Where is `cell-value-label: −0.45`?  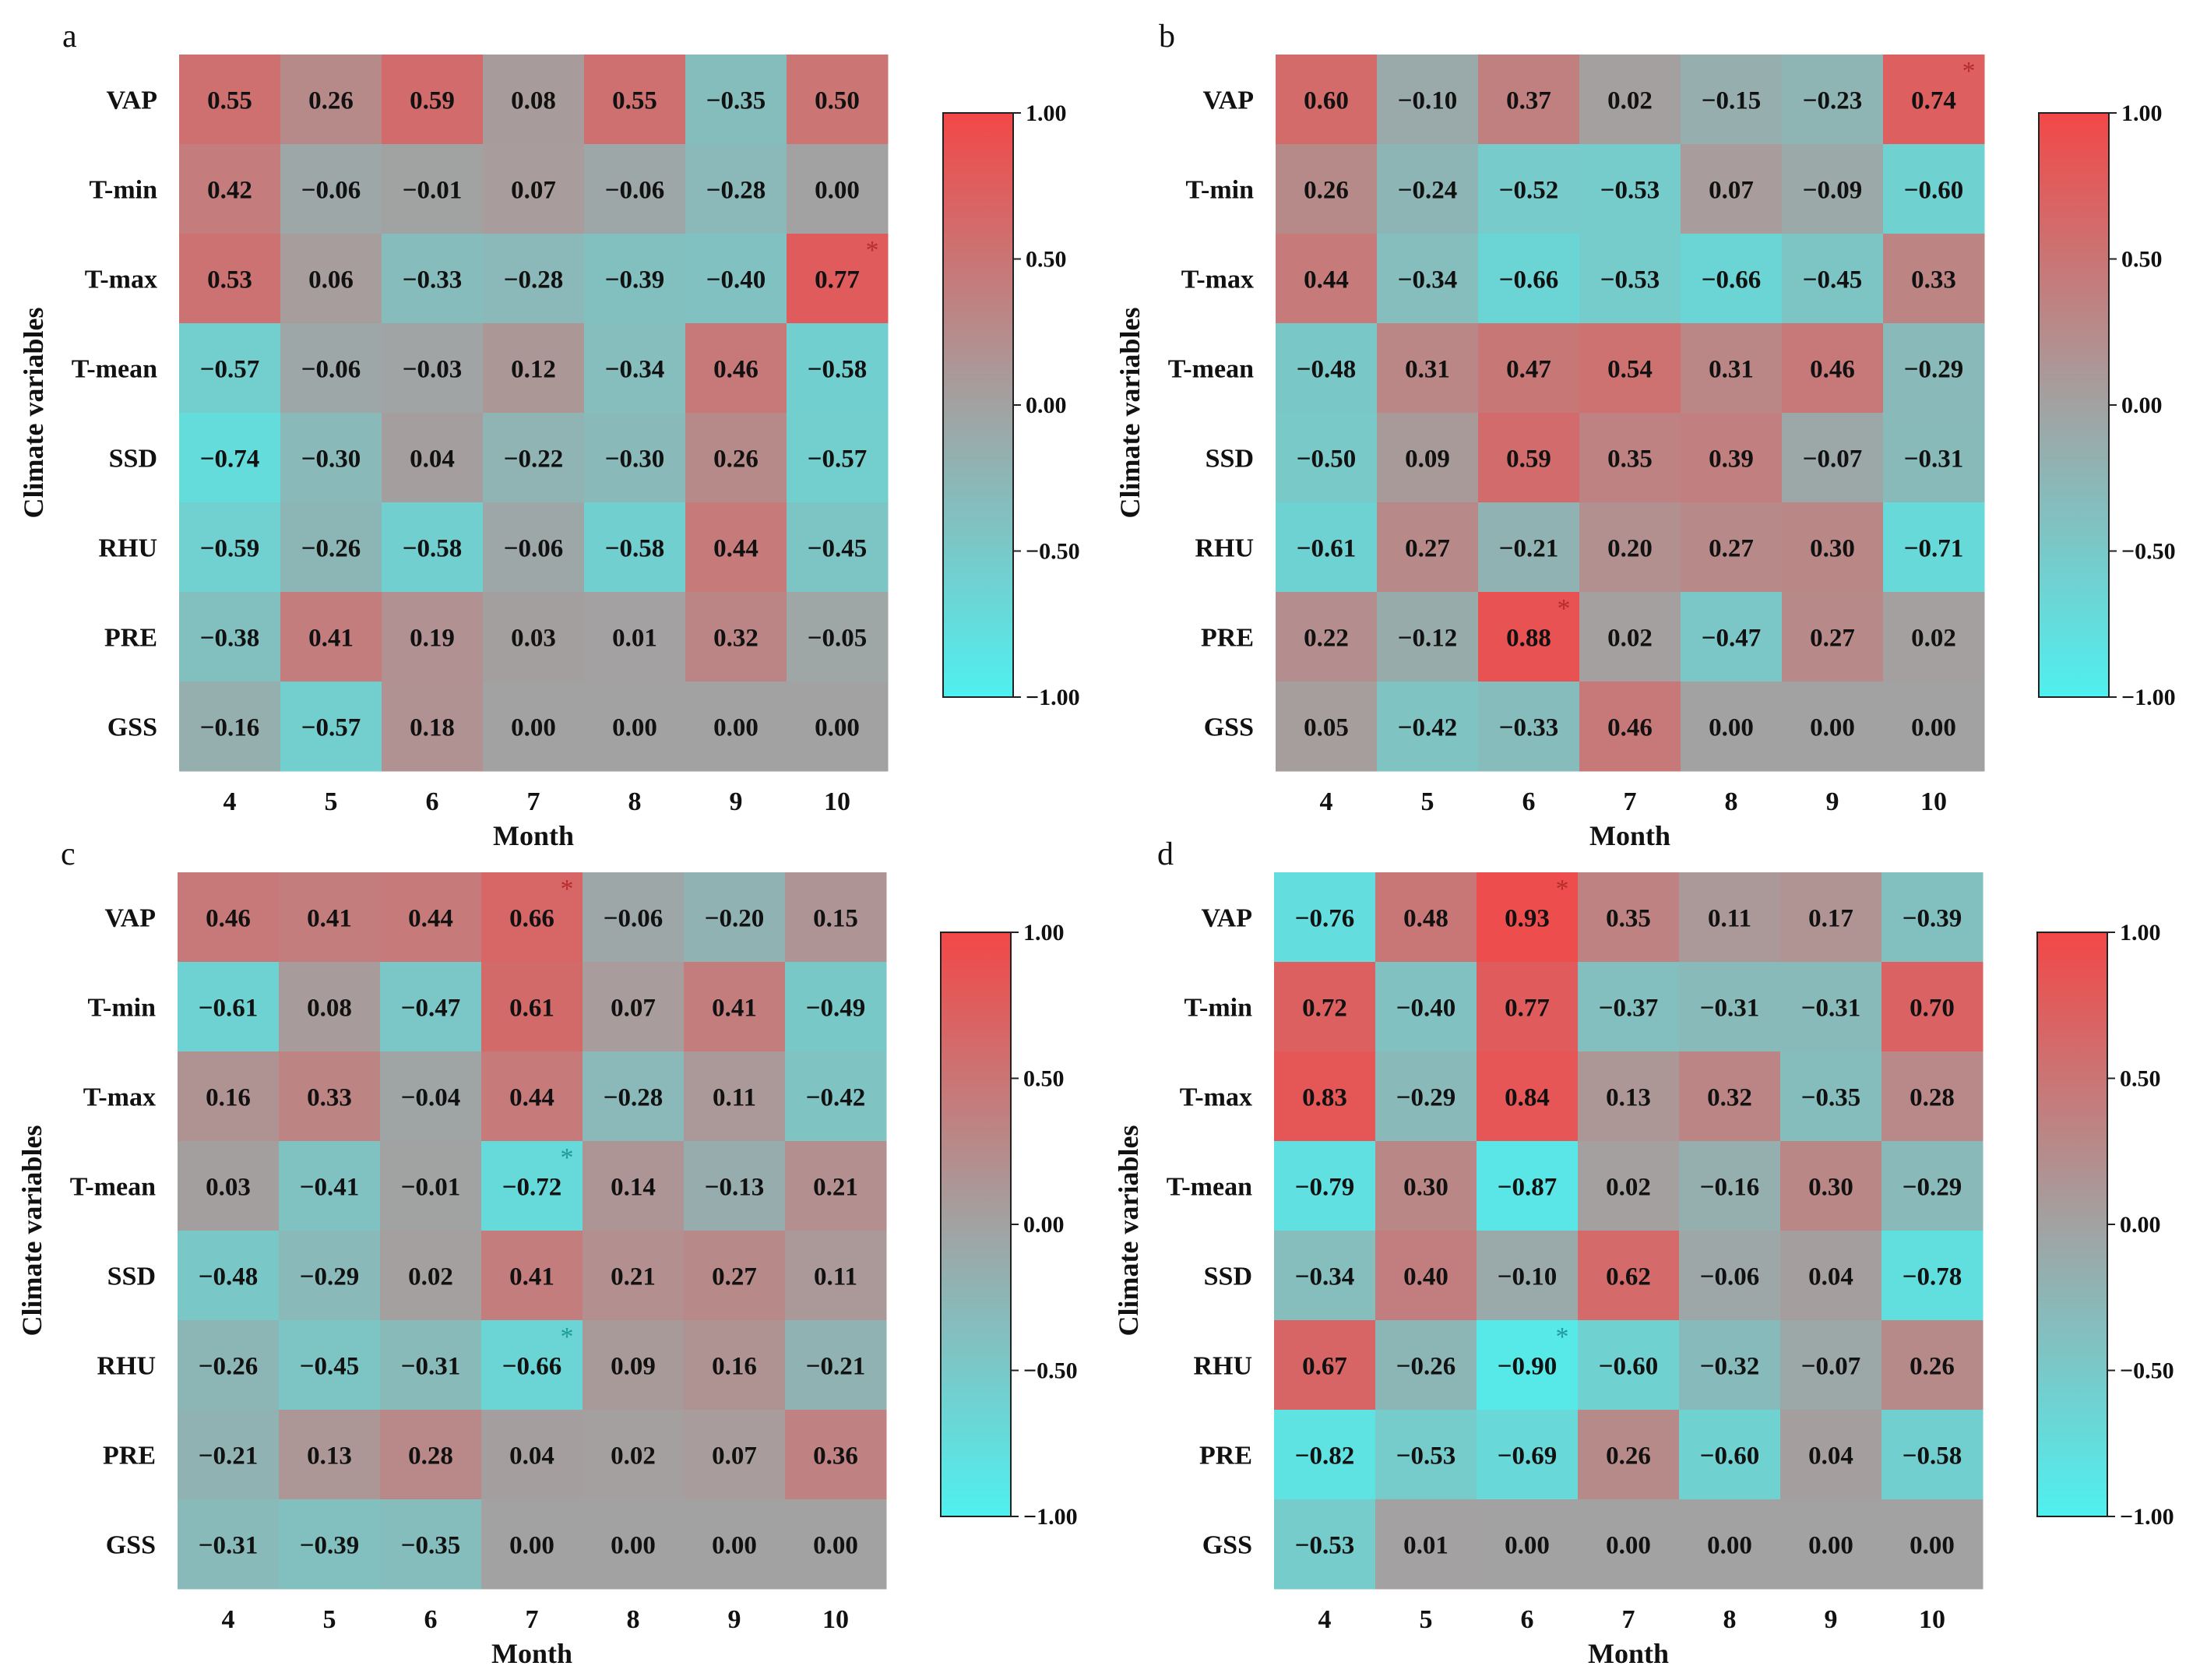 cell-value-label: −0.45 is located at coordinates (838, 549).